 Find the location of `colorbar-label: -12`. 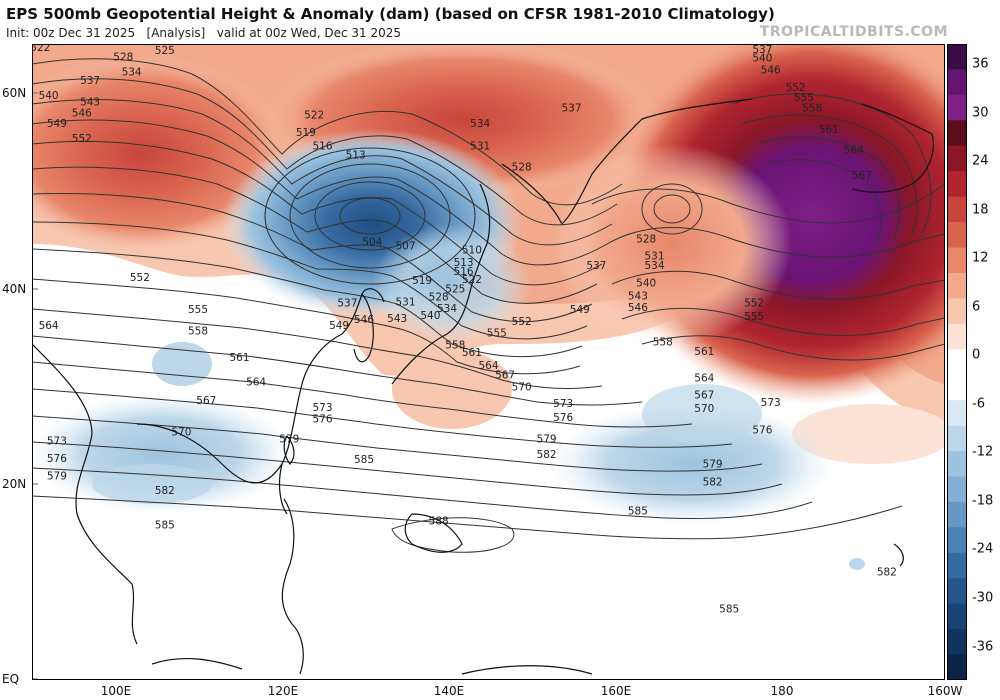

colorbar-label: -12 is located at coordinates (983, 452).